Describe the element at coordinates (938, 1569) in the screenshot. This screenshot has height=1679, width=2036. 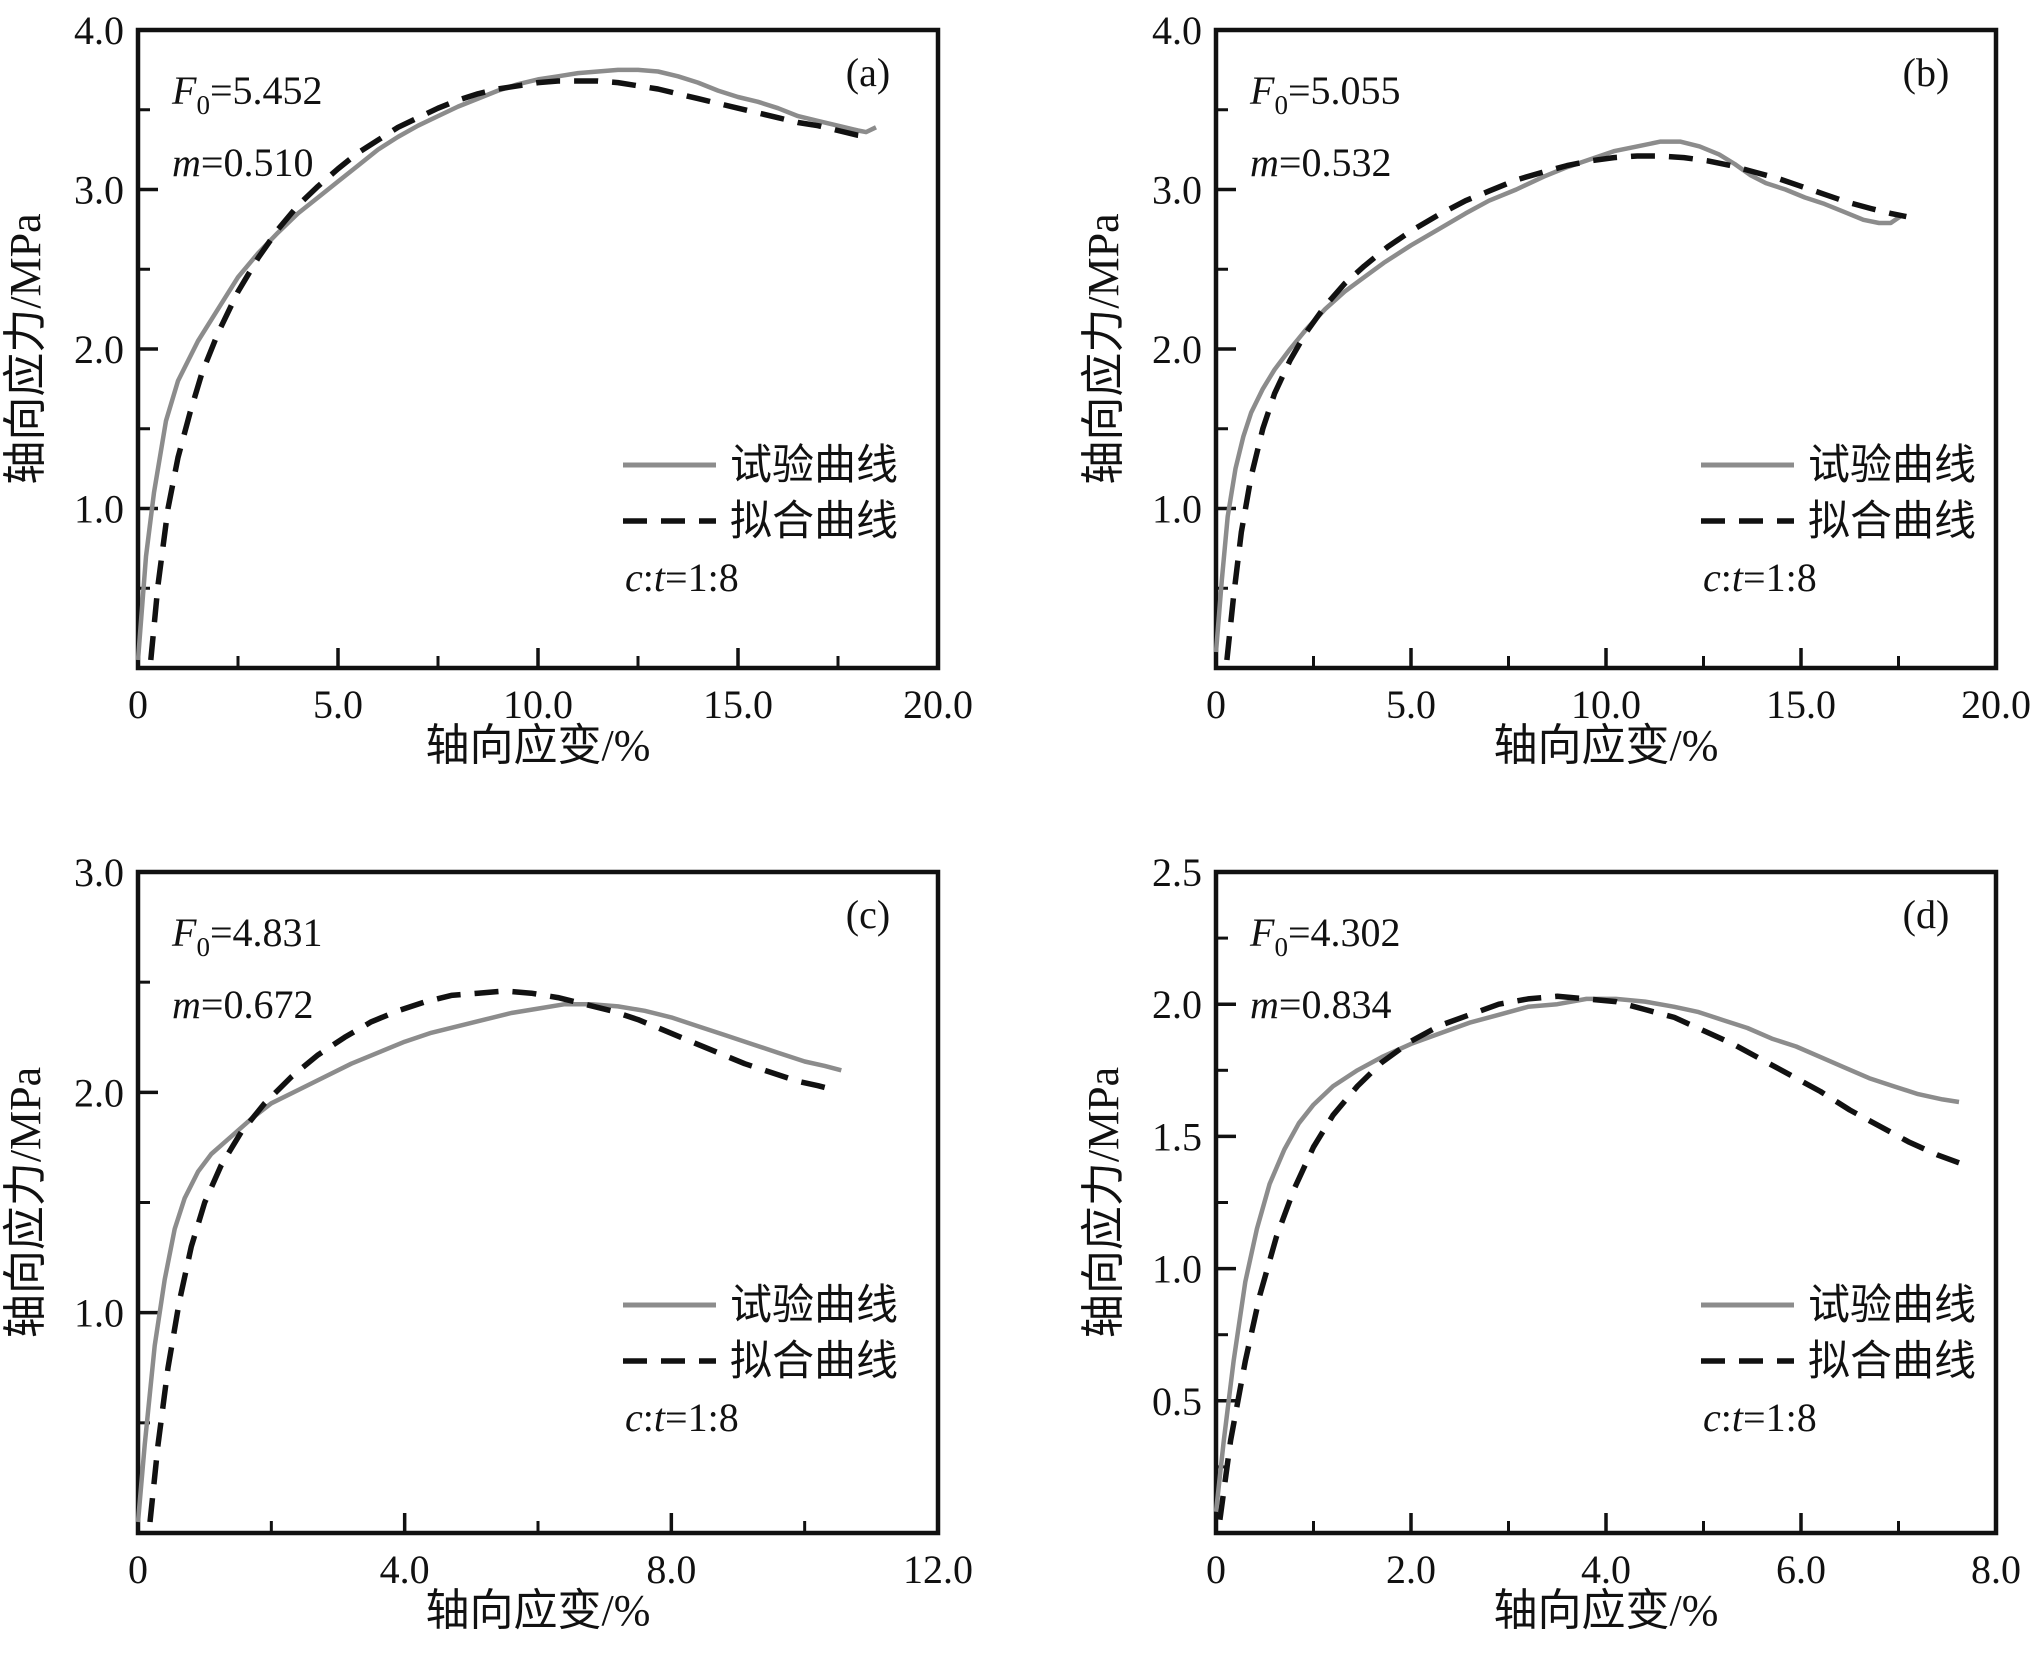
I see `x-tick-label: 12.0` at that location.